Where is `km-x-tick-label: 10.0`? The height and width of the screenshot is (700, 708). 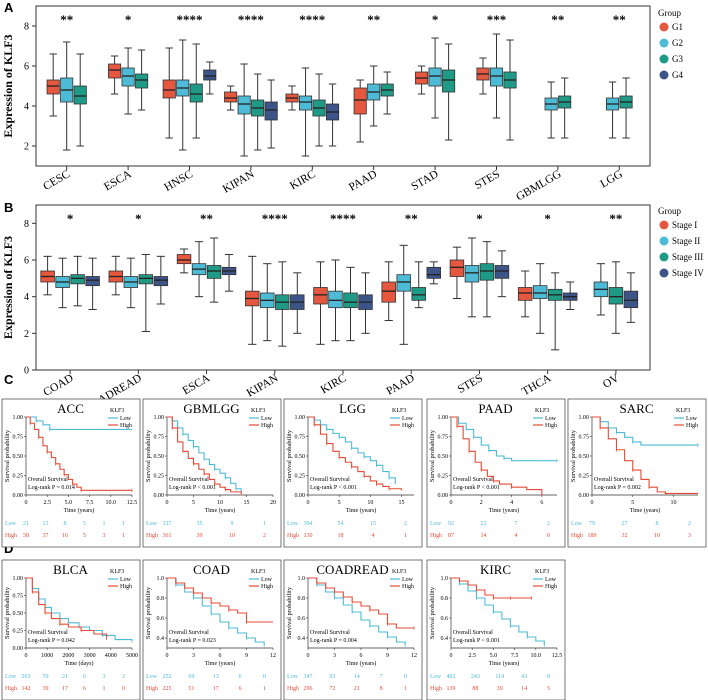 km-x-tick-label: 10.0 is located at coordinates (111, 503).